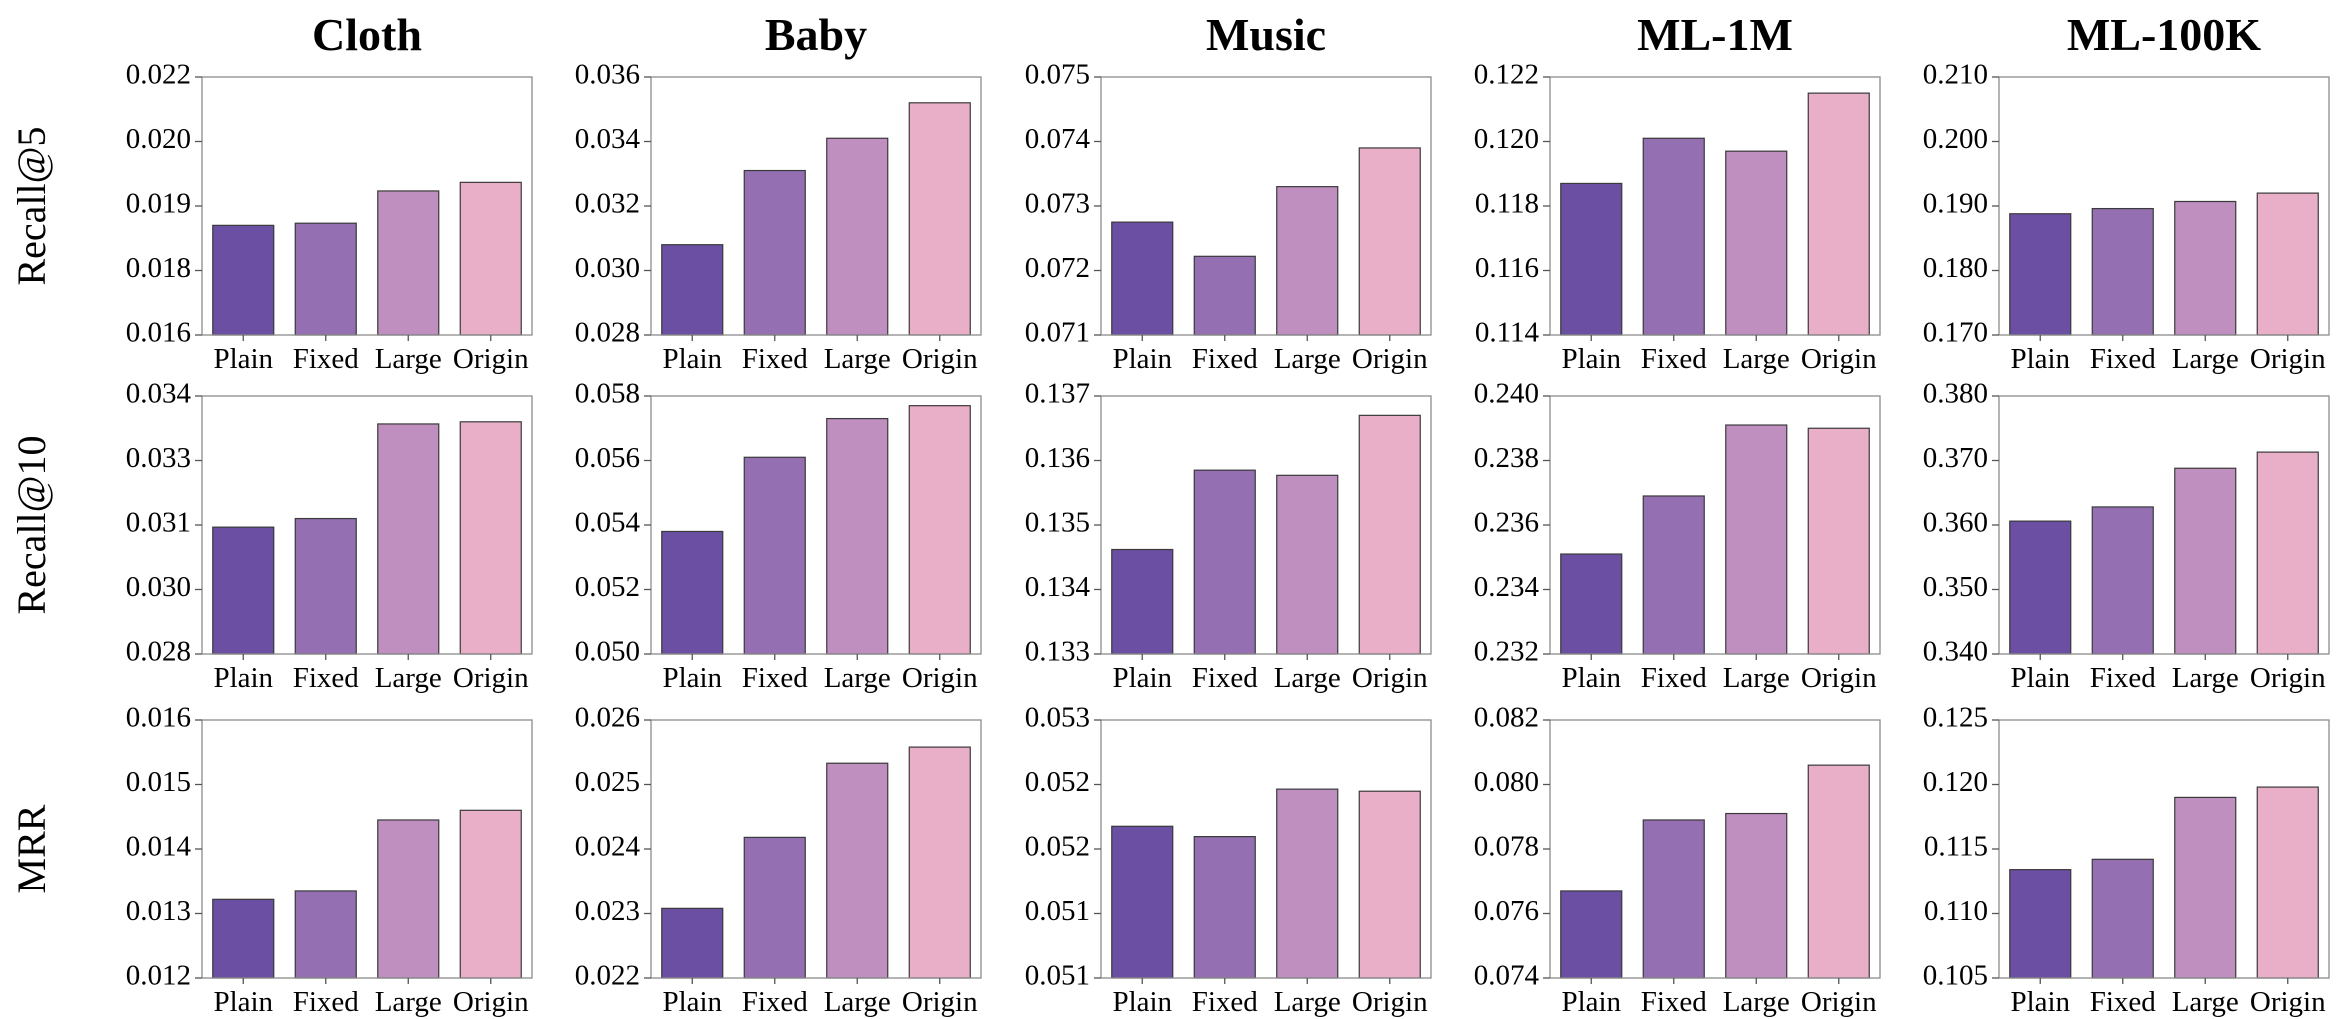 This screenshot has height=1019, width=2340. Describe the element at coordinates (1956, 911) in the screenshot. I see `y-tick-label: 0.110` at that location.